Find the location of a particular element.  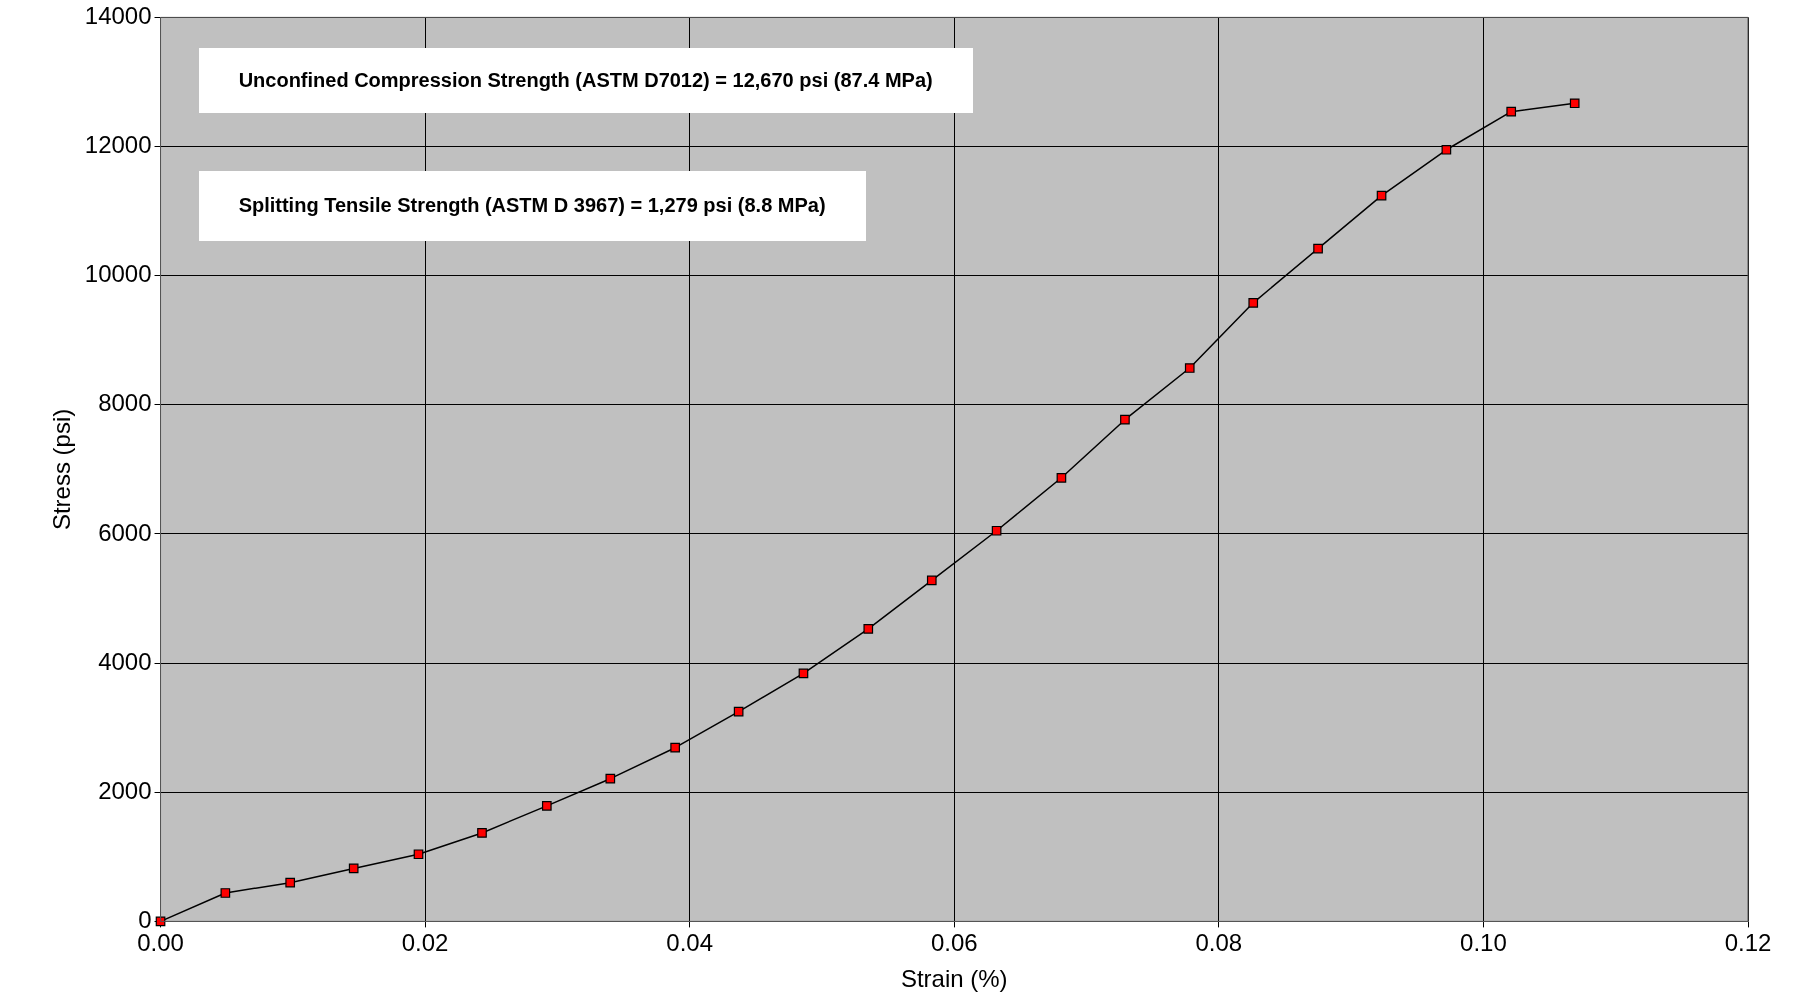

x-tick-label: 0.06 is located at coordinates (954, 943).